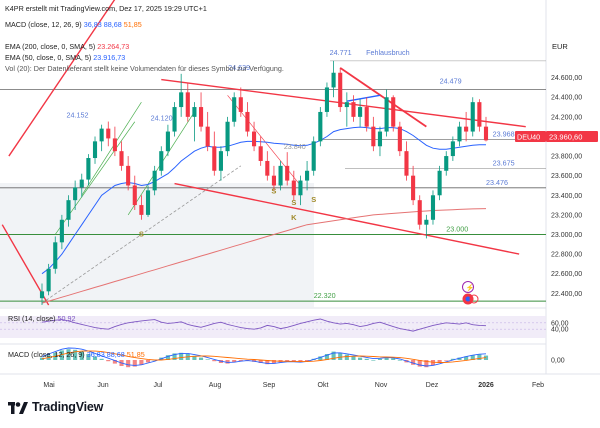  What do you see at coordinates (48, 57) in the screenshot?
I see `ema50-label: EMA (50, close, 0, SMA, 5)` at bounding box center [48, 57].